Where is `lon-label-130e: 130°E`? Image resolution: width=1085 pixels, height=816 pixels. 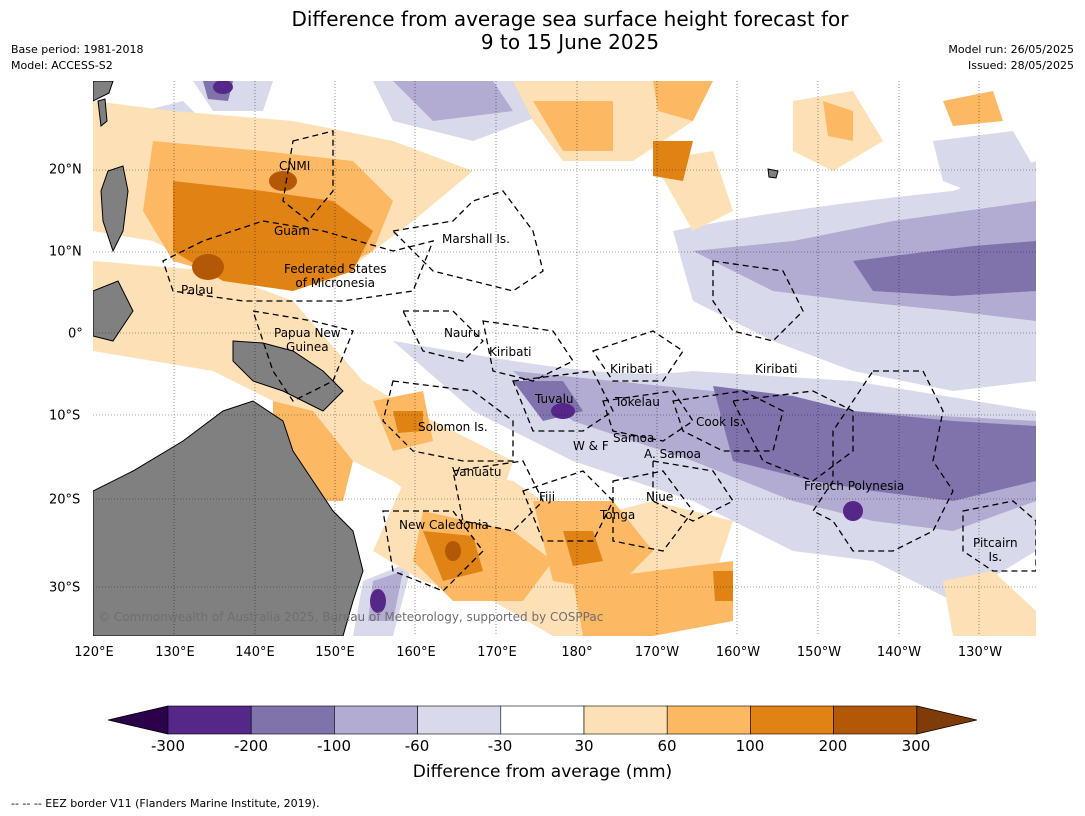
lon-label-130e: 130°E is located at coordinates (175, 652).